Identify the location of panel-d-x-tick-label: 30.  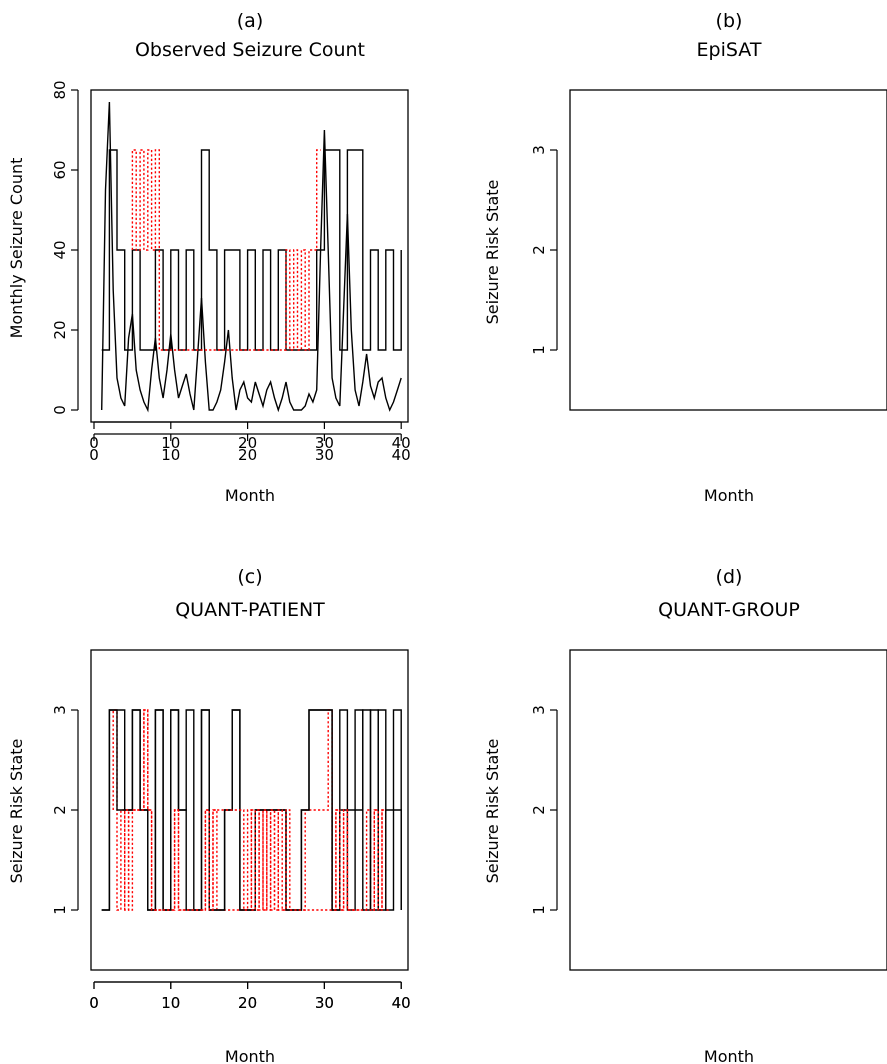
(324, 1003).